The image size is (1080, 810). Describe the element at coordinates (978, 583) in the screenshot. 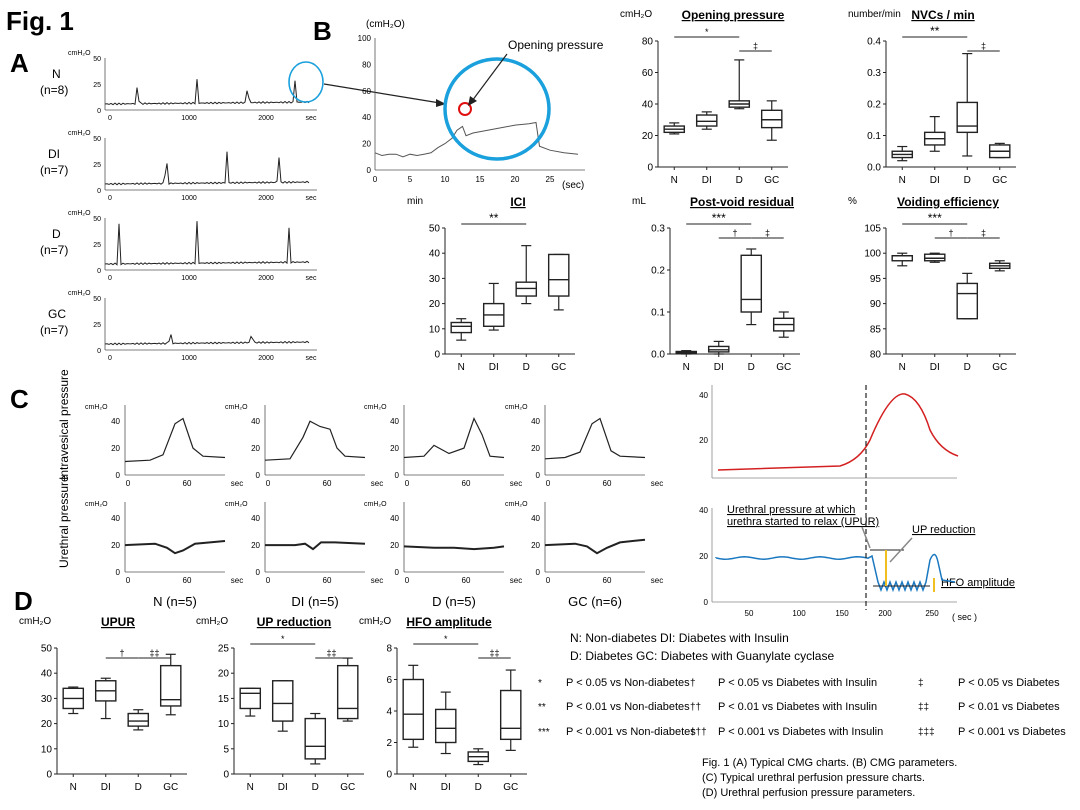

I see `hfo-amplitude-label: HFO amplitude` at that location.